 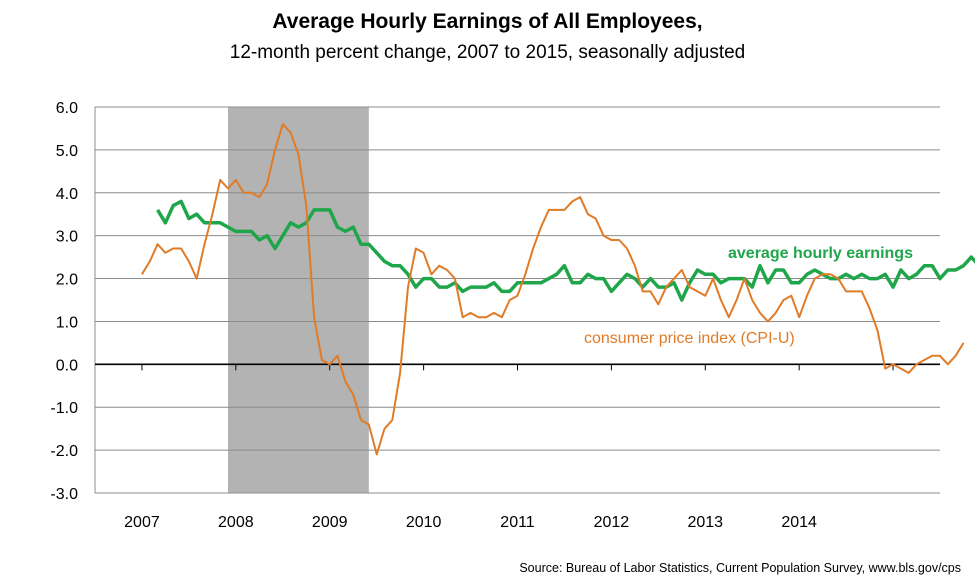 I want to click on y-tick-label: 5.0, so click(x=67, y=151).